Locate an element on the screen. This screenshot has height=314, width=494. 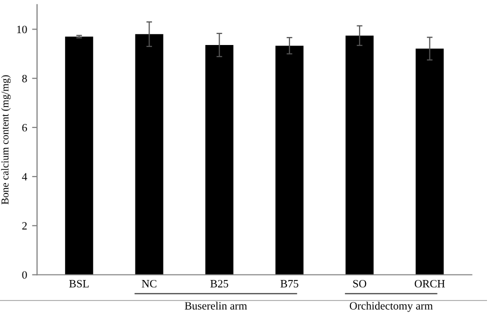
x-tick-label: BSL is located at coordinates (79, 284).